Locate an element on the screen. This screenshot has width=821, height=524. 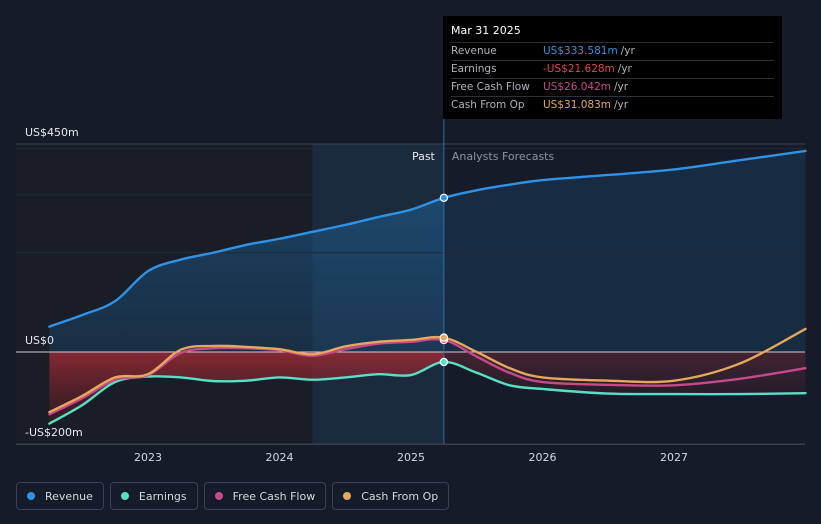
revenue-area-past is located at coordinates (246, 274).